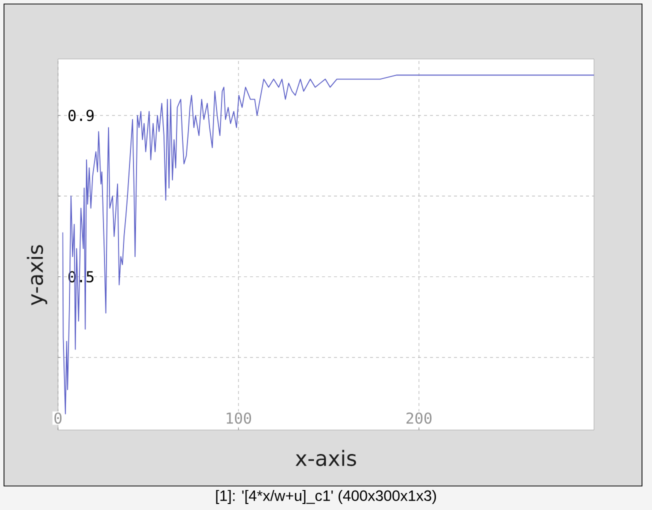 The height and width of the screenshot is (510, 652). I want to click on x-axis-title: x-axis, so click(326, 458).